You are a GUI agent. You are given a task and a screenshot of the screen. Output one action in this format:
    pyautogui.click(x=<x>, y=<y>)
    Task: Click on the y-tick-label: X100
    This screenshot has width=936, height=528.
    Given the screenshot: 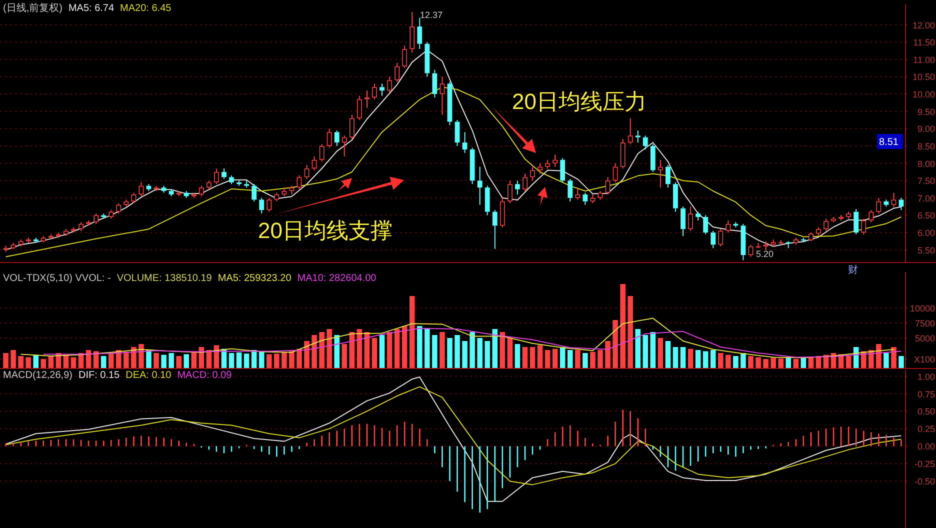 What is the action you would take?
    pyautogui.click(x=924, y=359)
    